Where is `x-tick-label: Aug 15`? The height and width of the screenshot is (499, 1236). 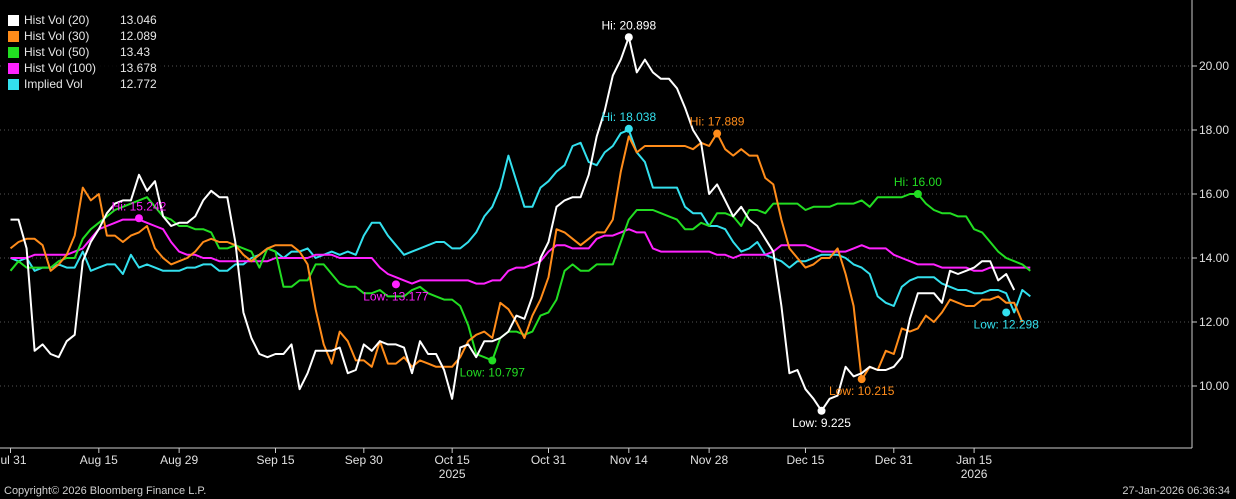 x-tick-label: Aug 15 is located at coordinates (99, 460).